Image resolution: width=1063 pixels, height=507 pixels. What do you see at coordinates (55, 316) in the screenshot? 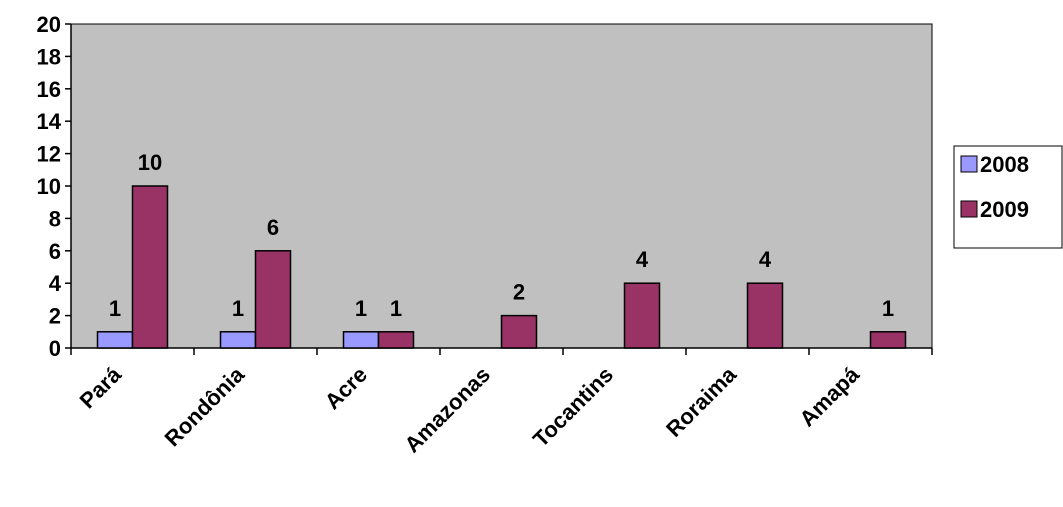
I see `y-tick-label: 2` at bounding box center [55, 316].